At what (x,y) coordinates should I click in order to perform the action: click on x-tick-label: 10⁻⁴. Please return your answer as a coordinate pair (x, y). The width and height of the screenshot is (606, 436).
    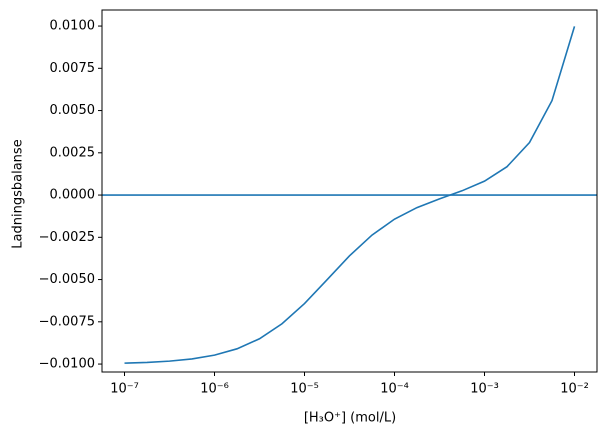
    Looking at the image, I should click on (394, 389).